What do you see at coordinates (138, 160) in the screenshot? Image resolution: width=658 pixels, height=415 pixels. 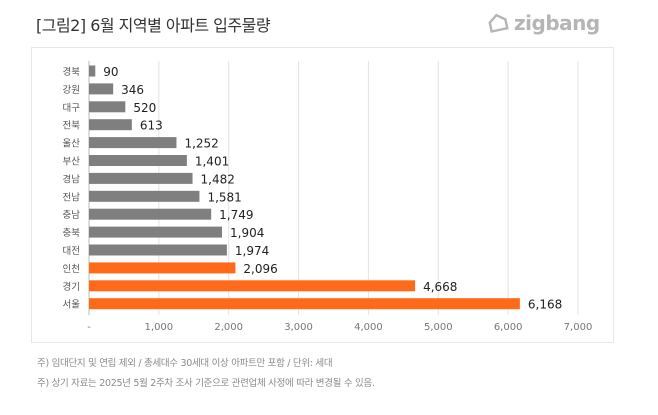 I see `bar-부산` at bounding box center [138, 160].